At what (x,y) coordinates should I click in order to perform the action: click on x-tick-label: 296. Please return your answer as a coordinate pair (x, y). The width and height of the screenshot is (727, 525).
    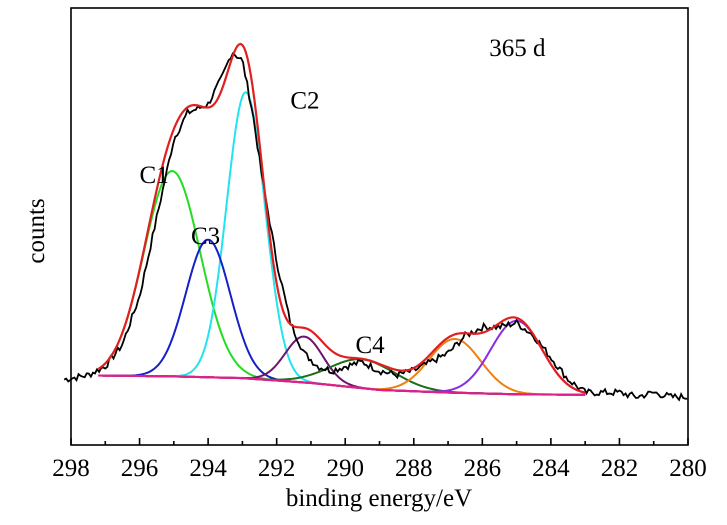
    Looking at the image, I should click on (140, 468).